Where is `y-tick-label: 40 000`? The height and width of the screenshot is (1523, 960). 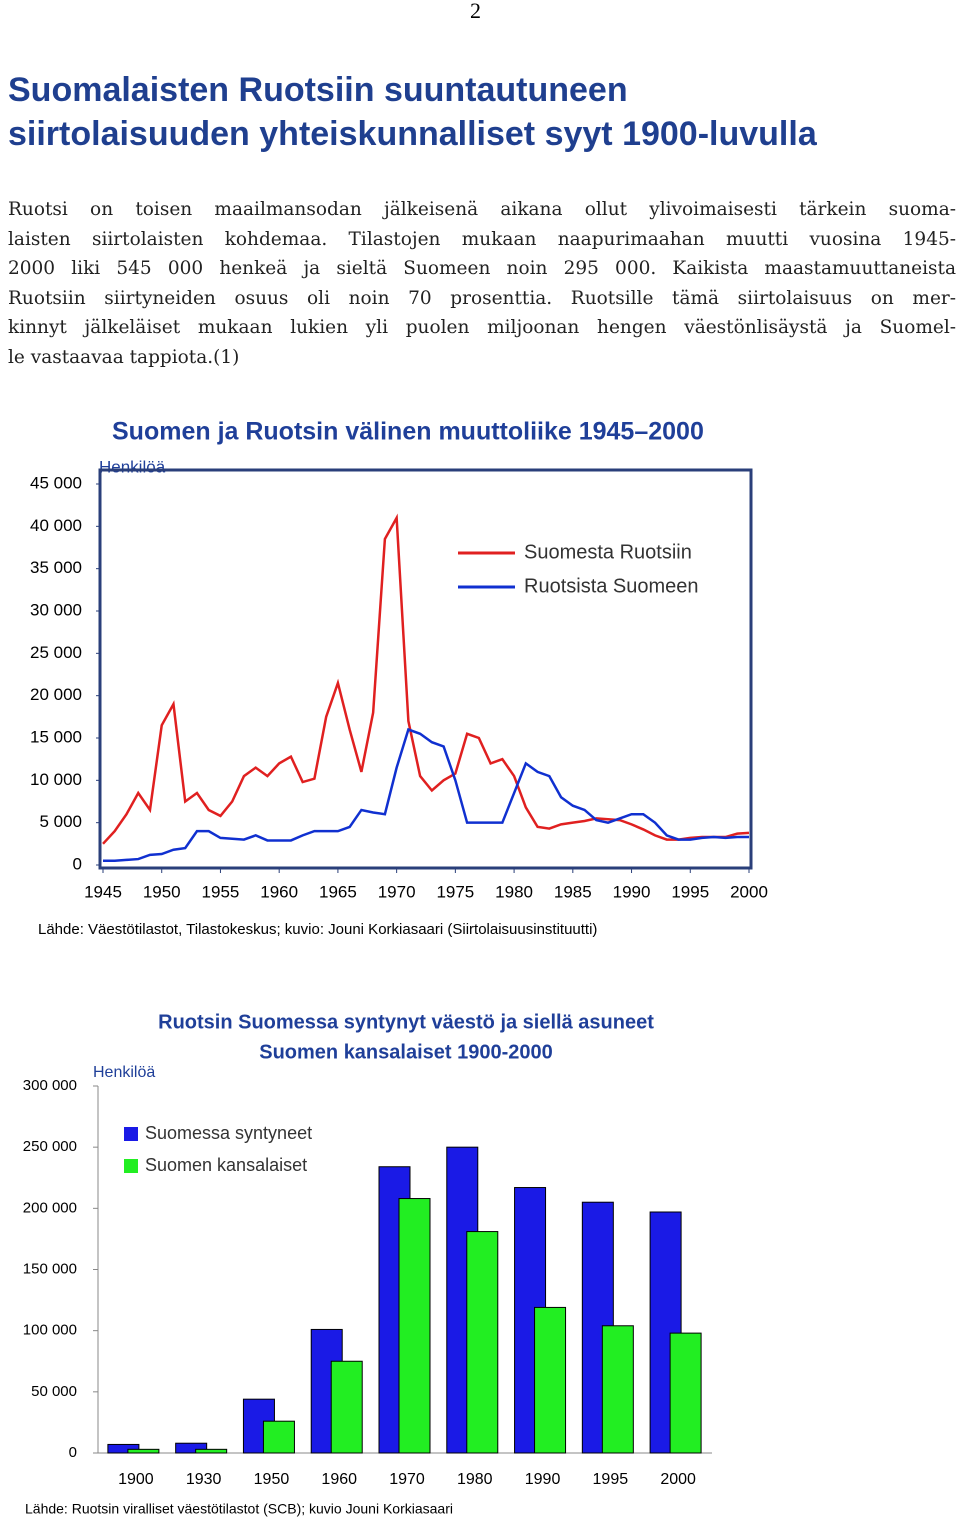 y-tick-label: 40 000 is located at coordinates (56, 525).